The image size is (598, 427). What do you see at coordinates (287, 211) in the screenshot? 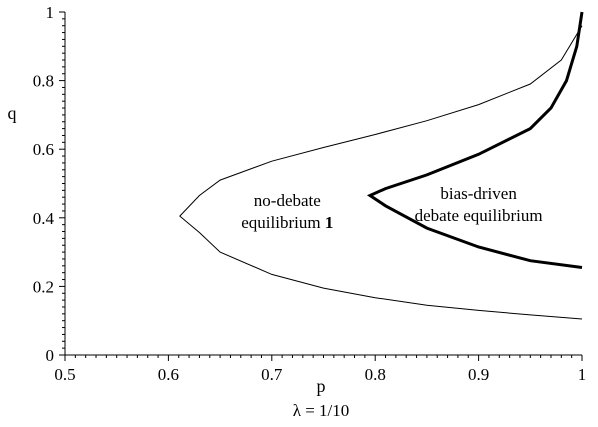
I see `no-debate-region-label: no-debate equilibrium 1` at bounding box center [287, 211].